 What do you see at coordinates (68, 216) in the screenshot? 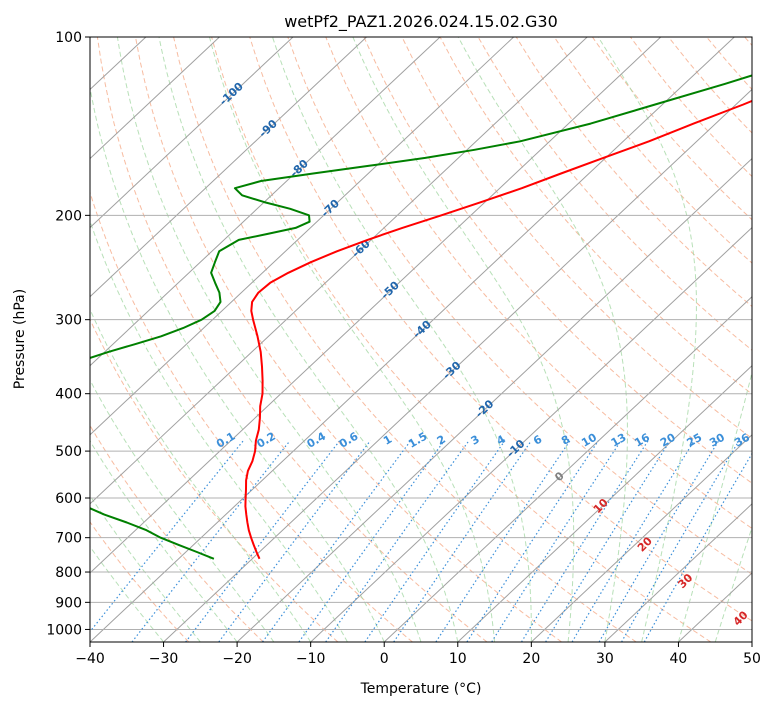
I see `y-tick-label: 200` at bounding box center [68, 216].